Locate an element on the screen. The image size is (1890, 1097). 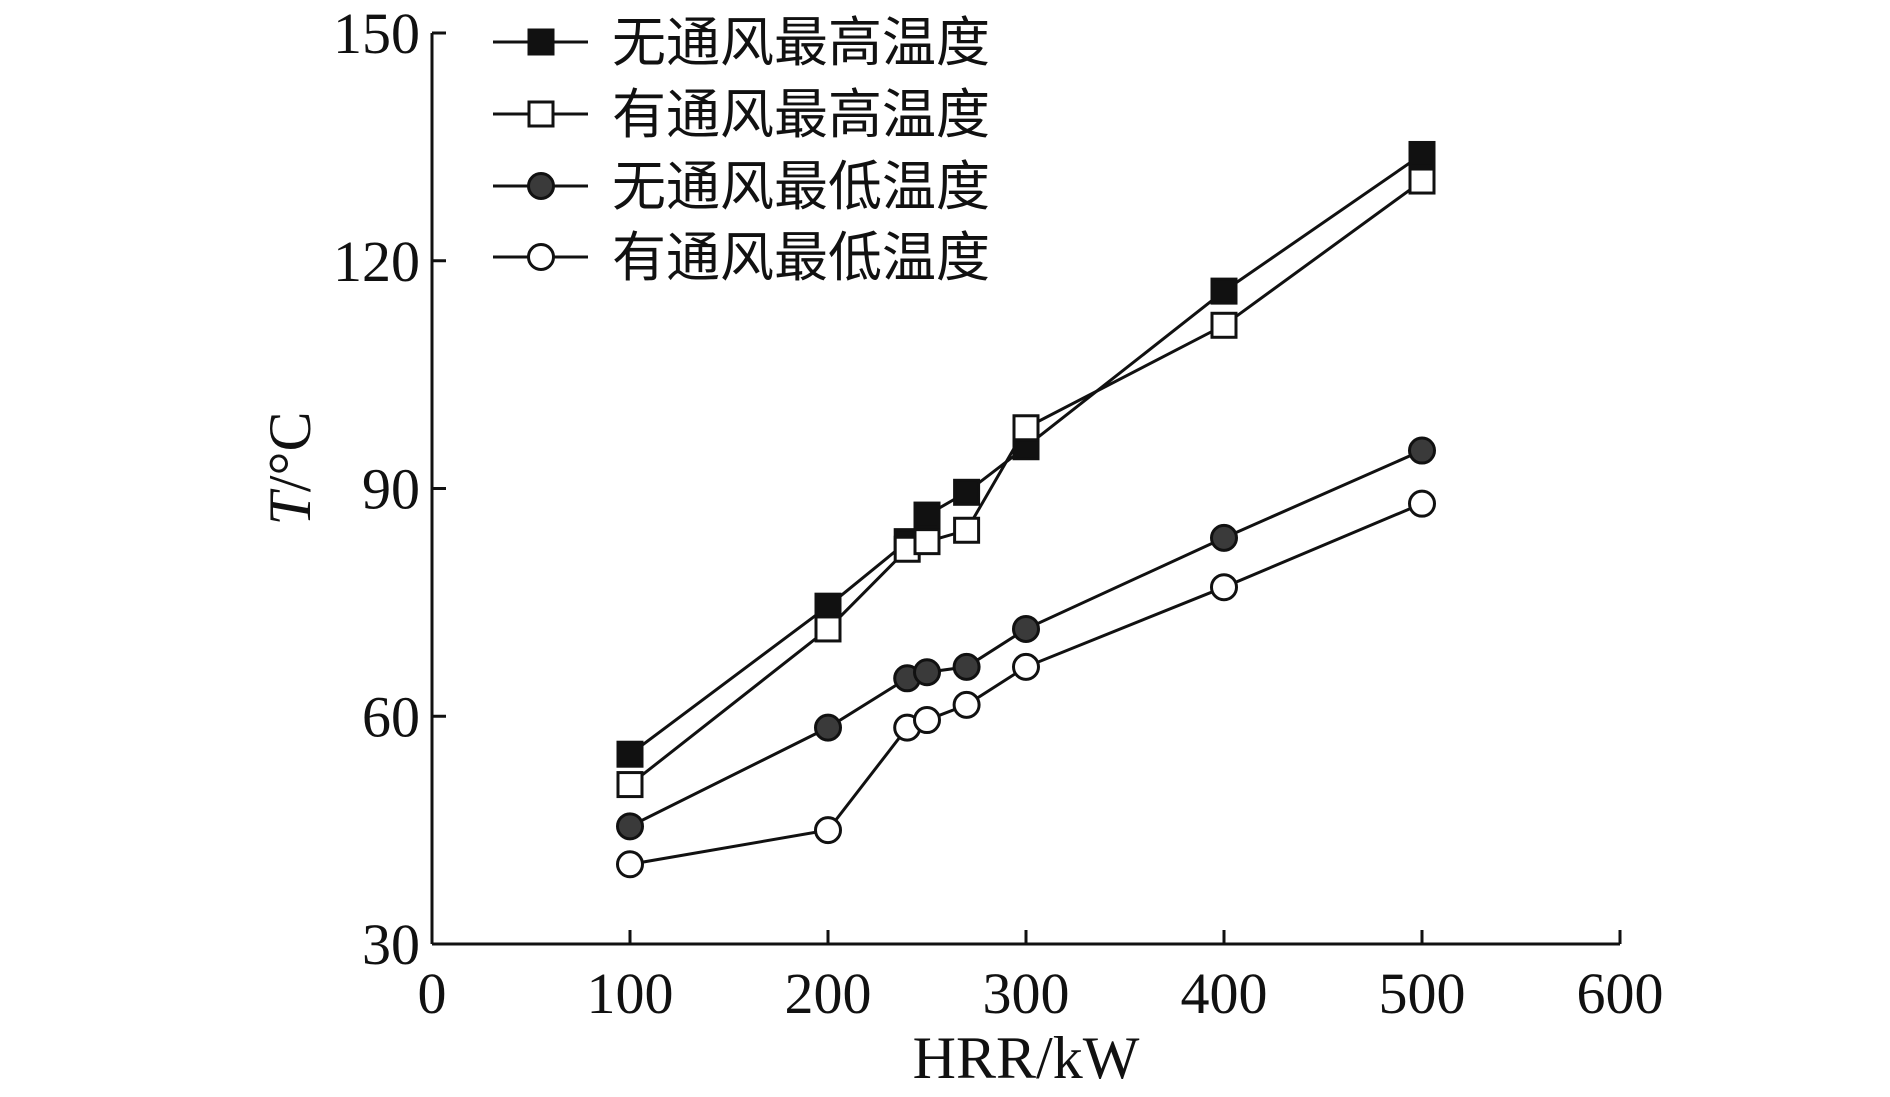
legend-entry: 有通风最高温度 is located at coordinates (741, 114).